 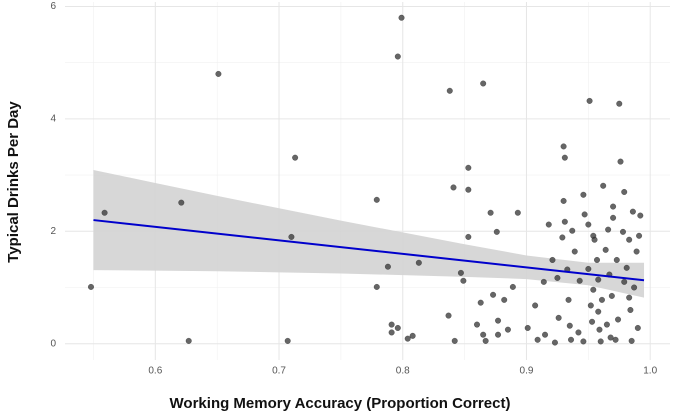 I want to click on x-tick-label: 0.6, so click(x=155, y=371).